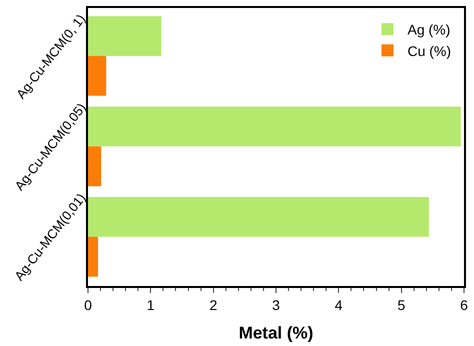 The height and width of the screenshot is (346, 474). Describe the element at coordinates (338, 304) in the screenshot. I see `x-tick-label: 4` at that location.